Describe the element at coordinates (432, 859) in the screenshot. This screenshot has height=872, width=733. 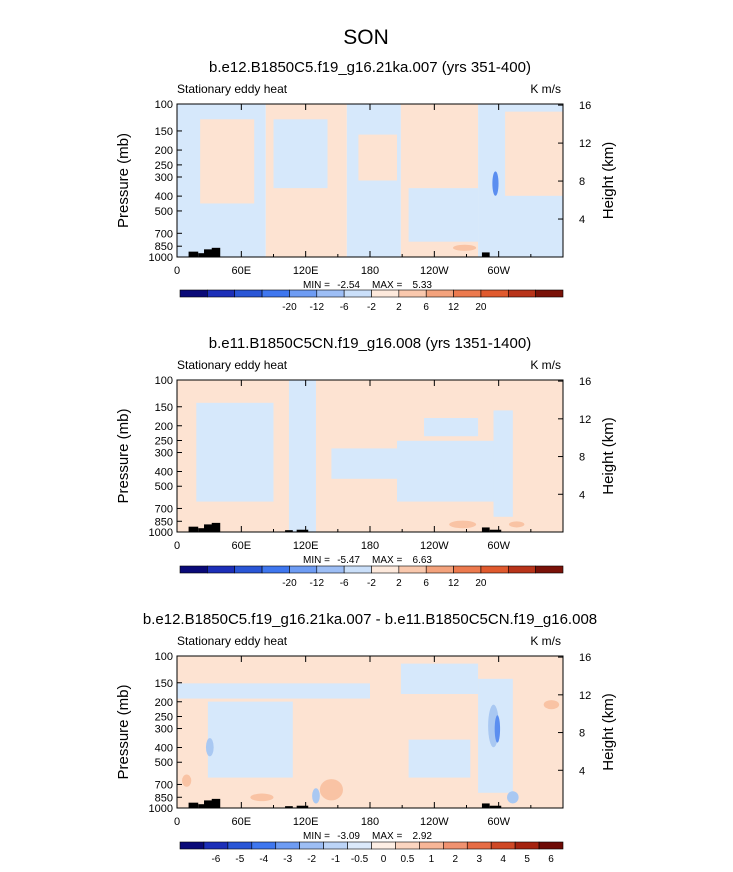
I see `colorbar-label: 1` at that location.